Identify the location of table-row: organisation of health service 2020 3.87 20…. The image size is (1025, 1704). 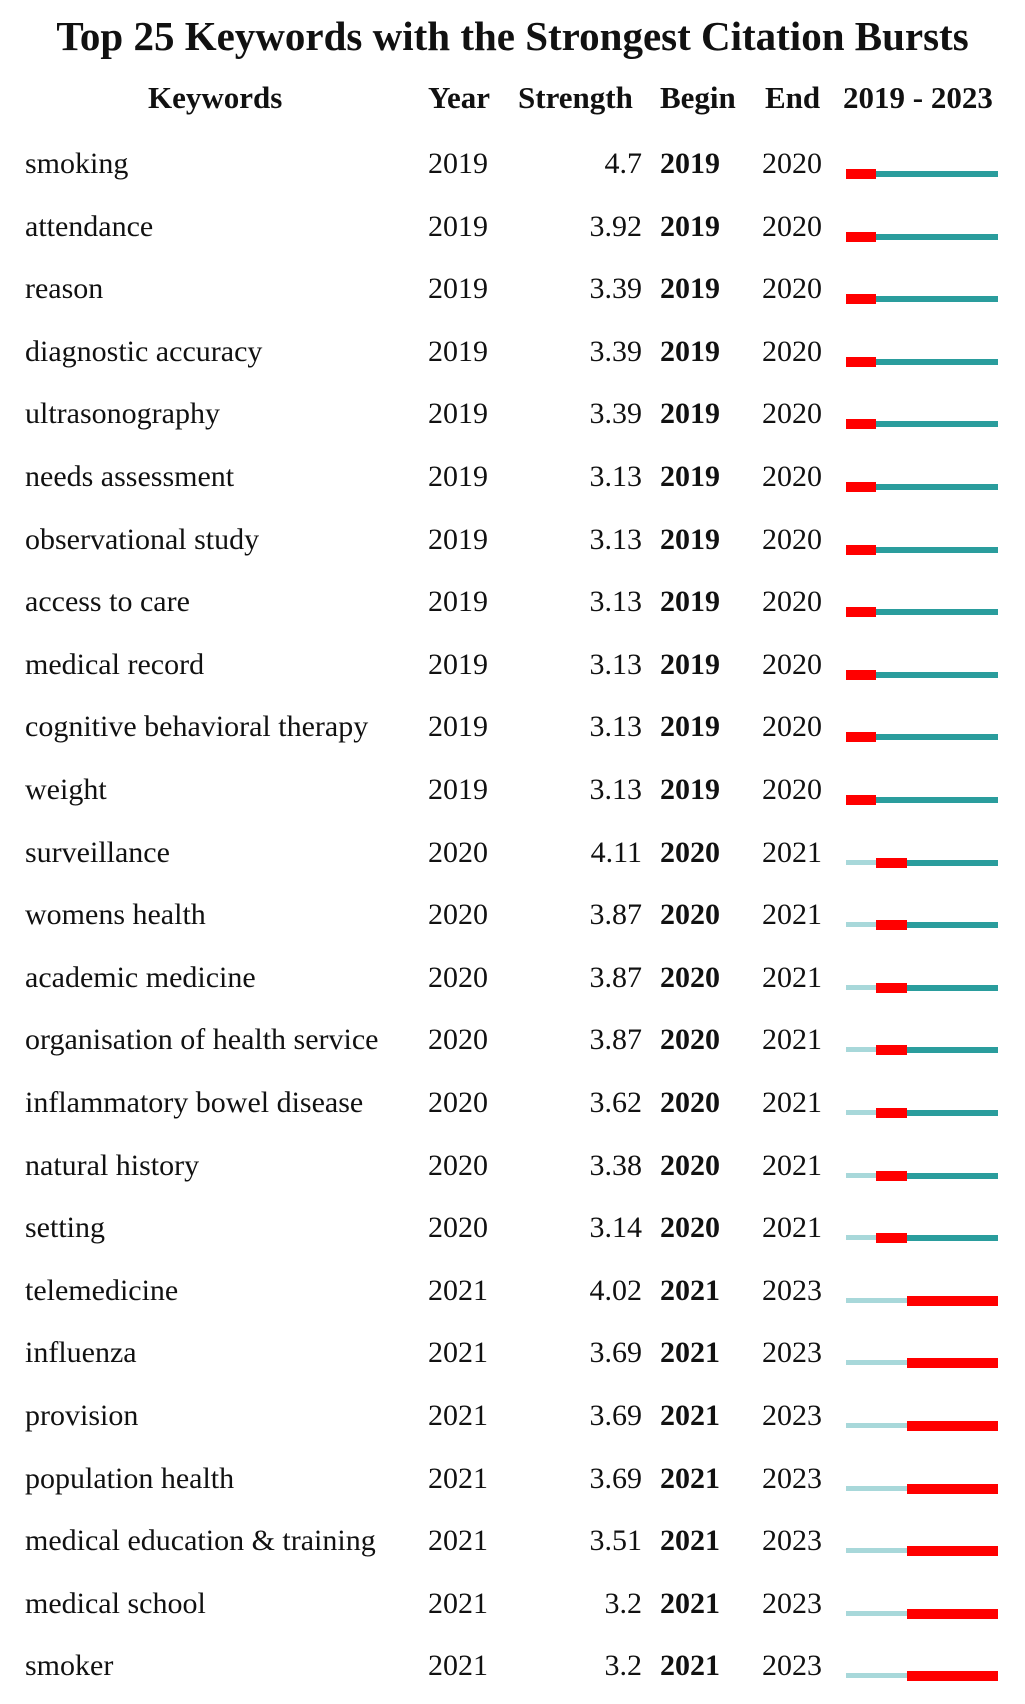
(512, 1048).